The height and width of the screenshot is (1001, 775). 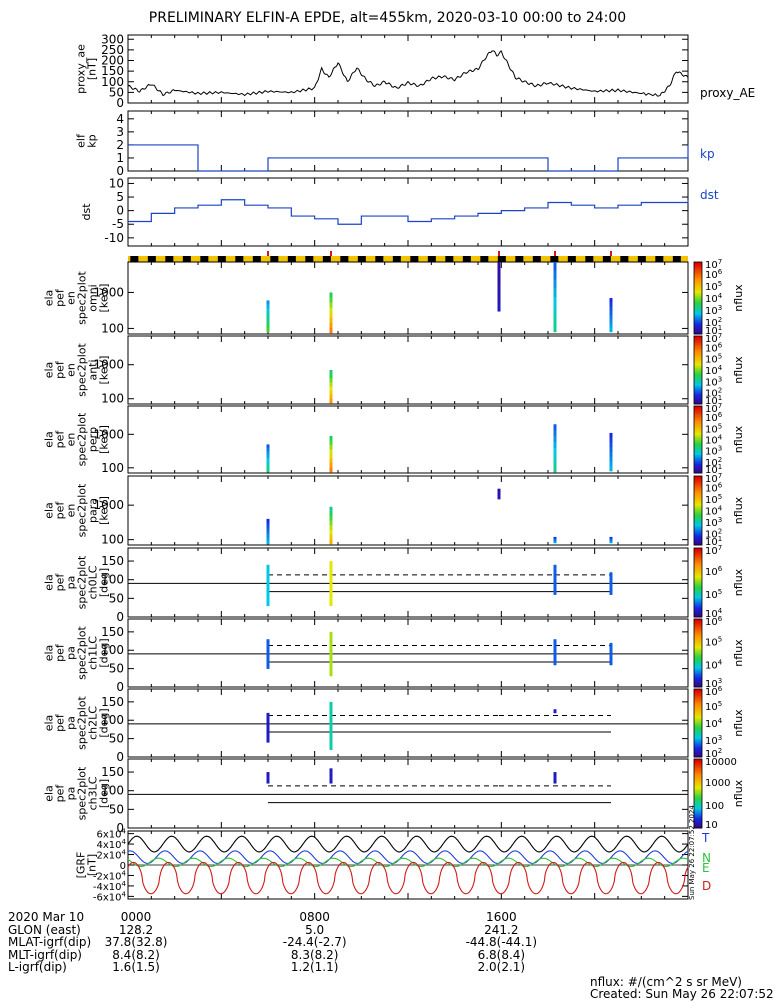 What do you see at coordinates (82, 439) in the screenshot?
I see `perp-ylabel: spec2plot` at bounding box center [82, 439].